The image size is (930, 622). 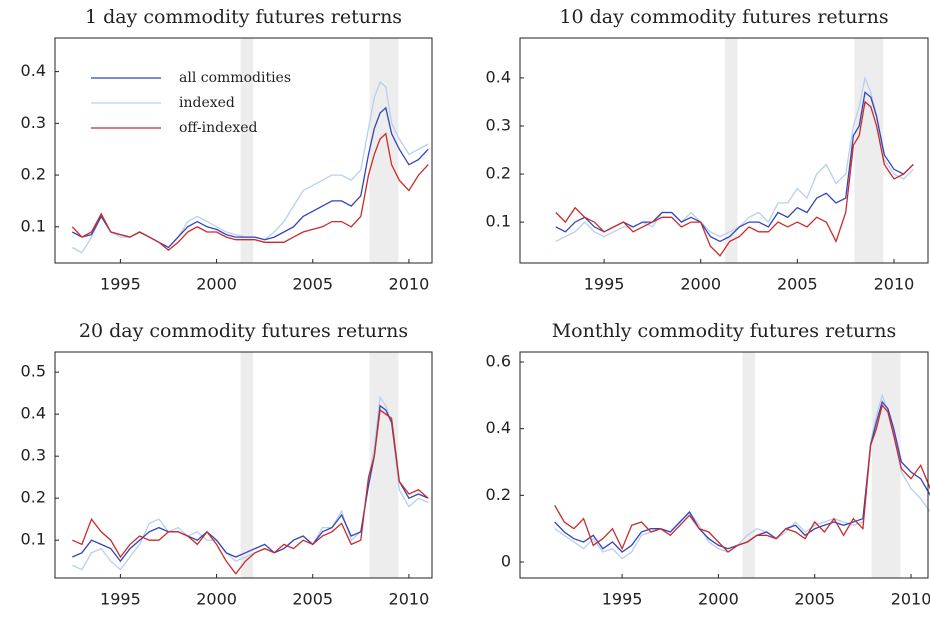 I want to click on legend-label: off-indexed, so click(x=218, y=128).